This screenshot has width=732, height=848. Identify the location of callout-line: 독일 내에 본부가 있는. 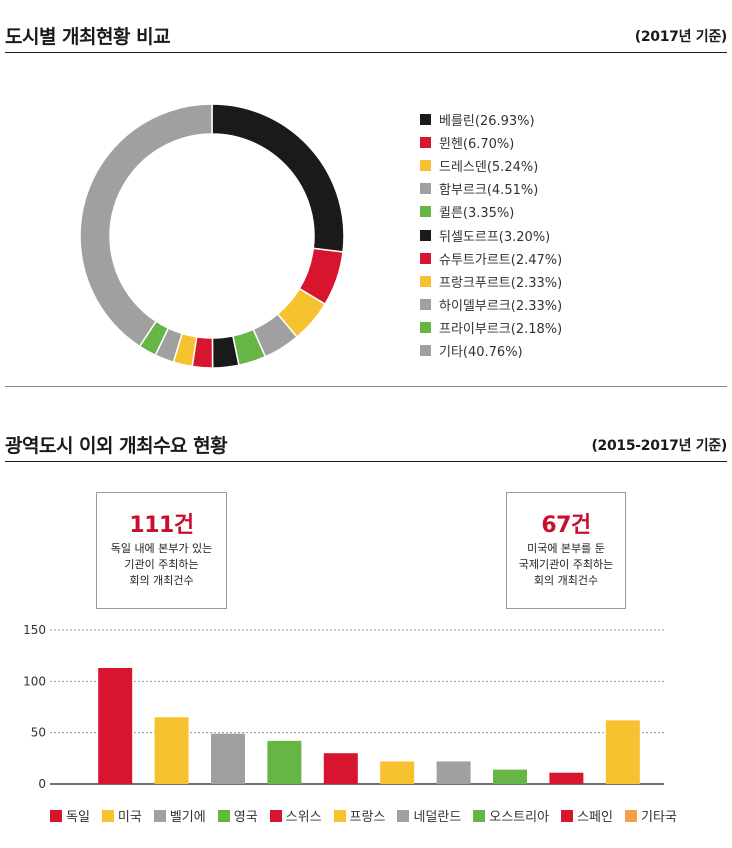
(161, 548).